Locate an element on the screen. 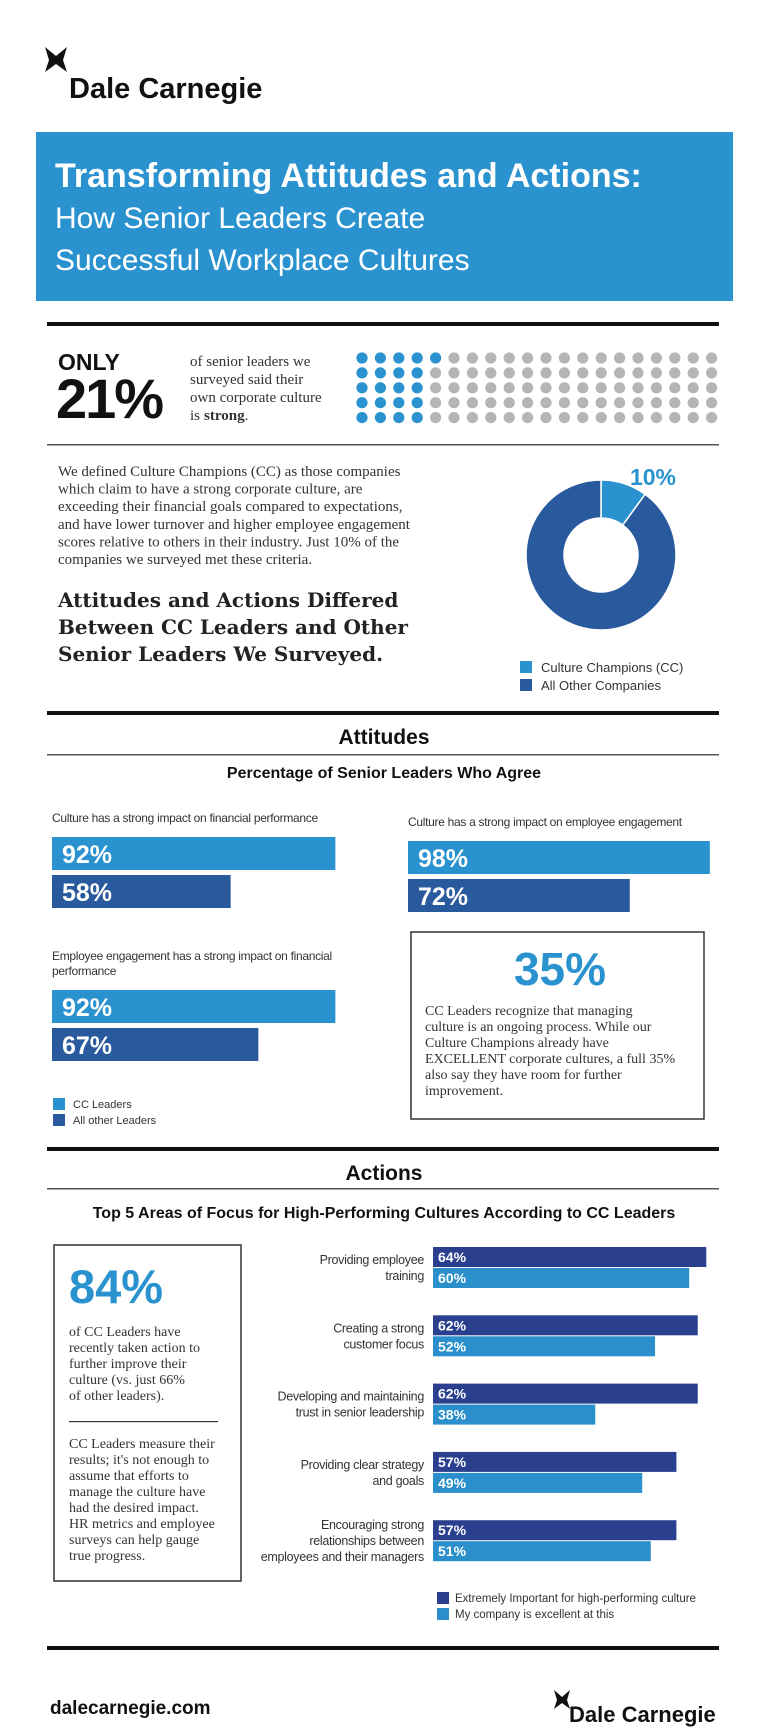 The width and height of the screenshot is (768, 1734). bar-label: 60% is located at coordinates (452, 1278).